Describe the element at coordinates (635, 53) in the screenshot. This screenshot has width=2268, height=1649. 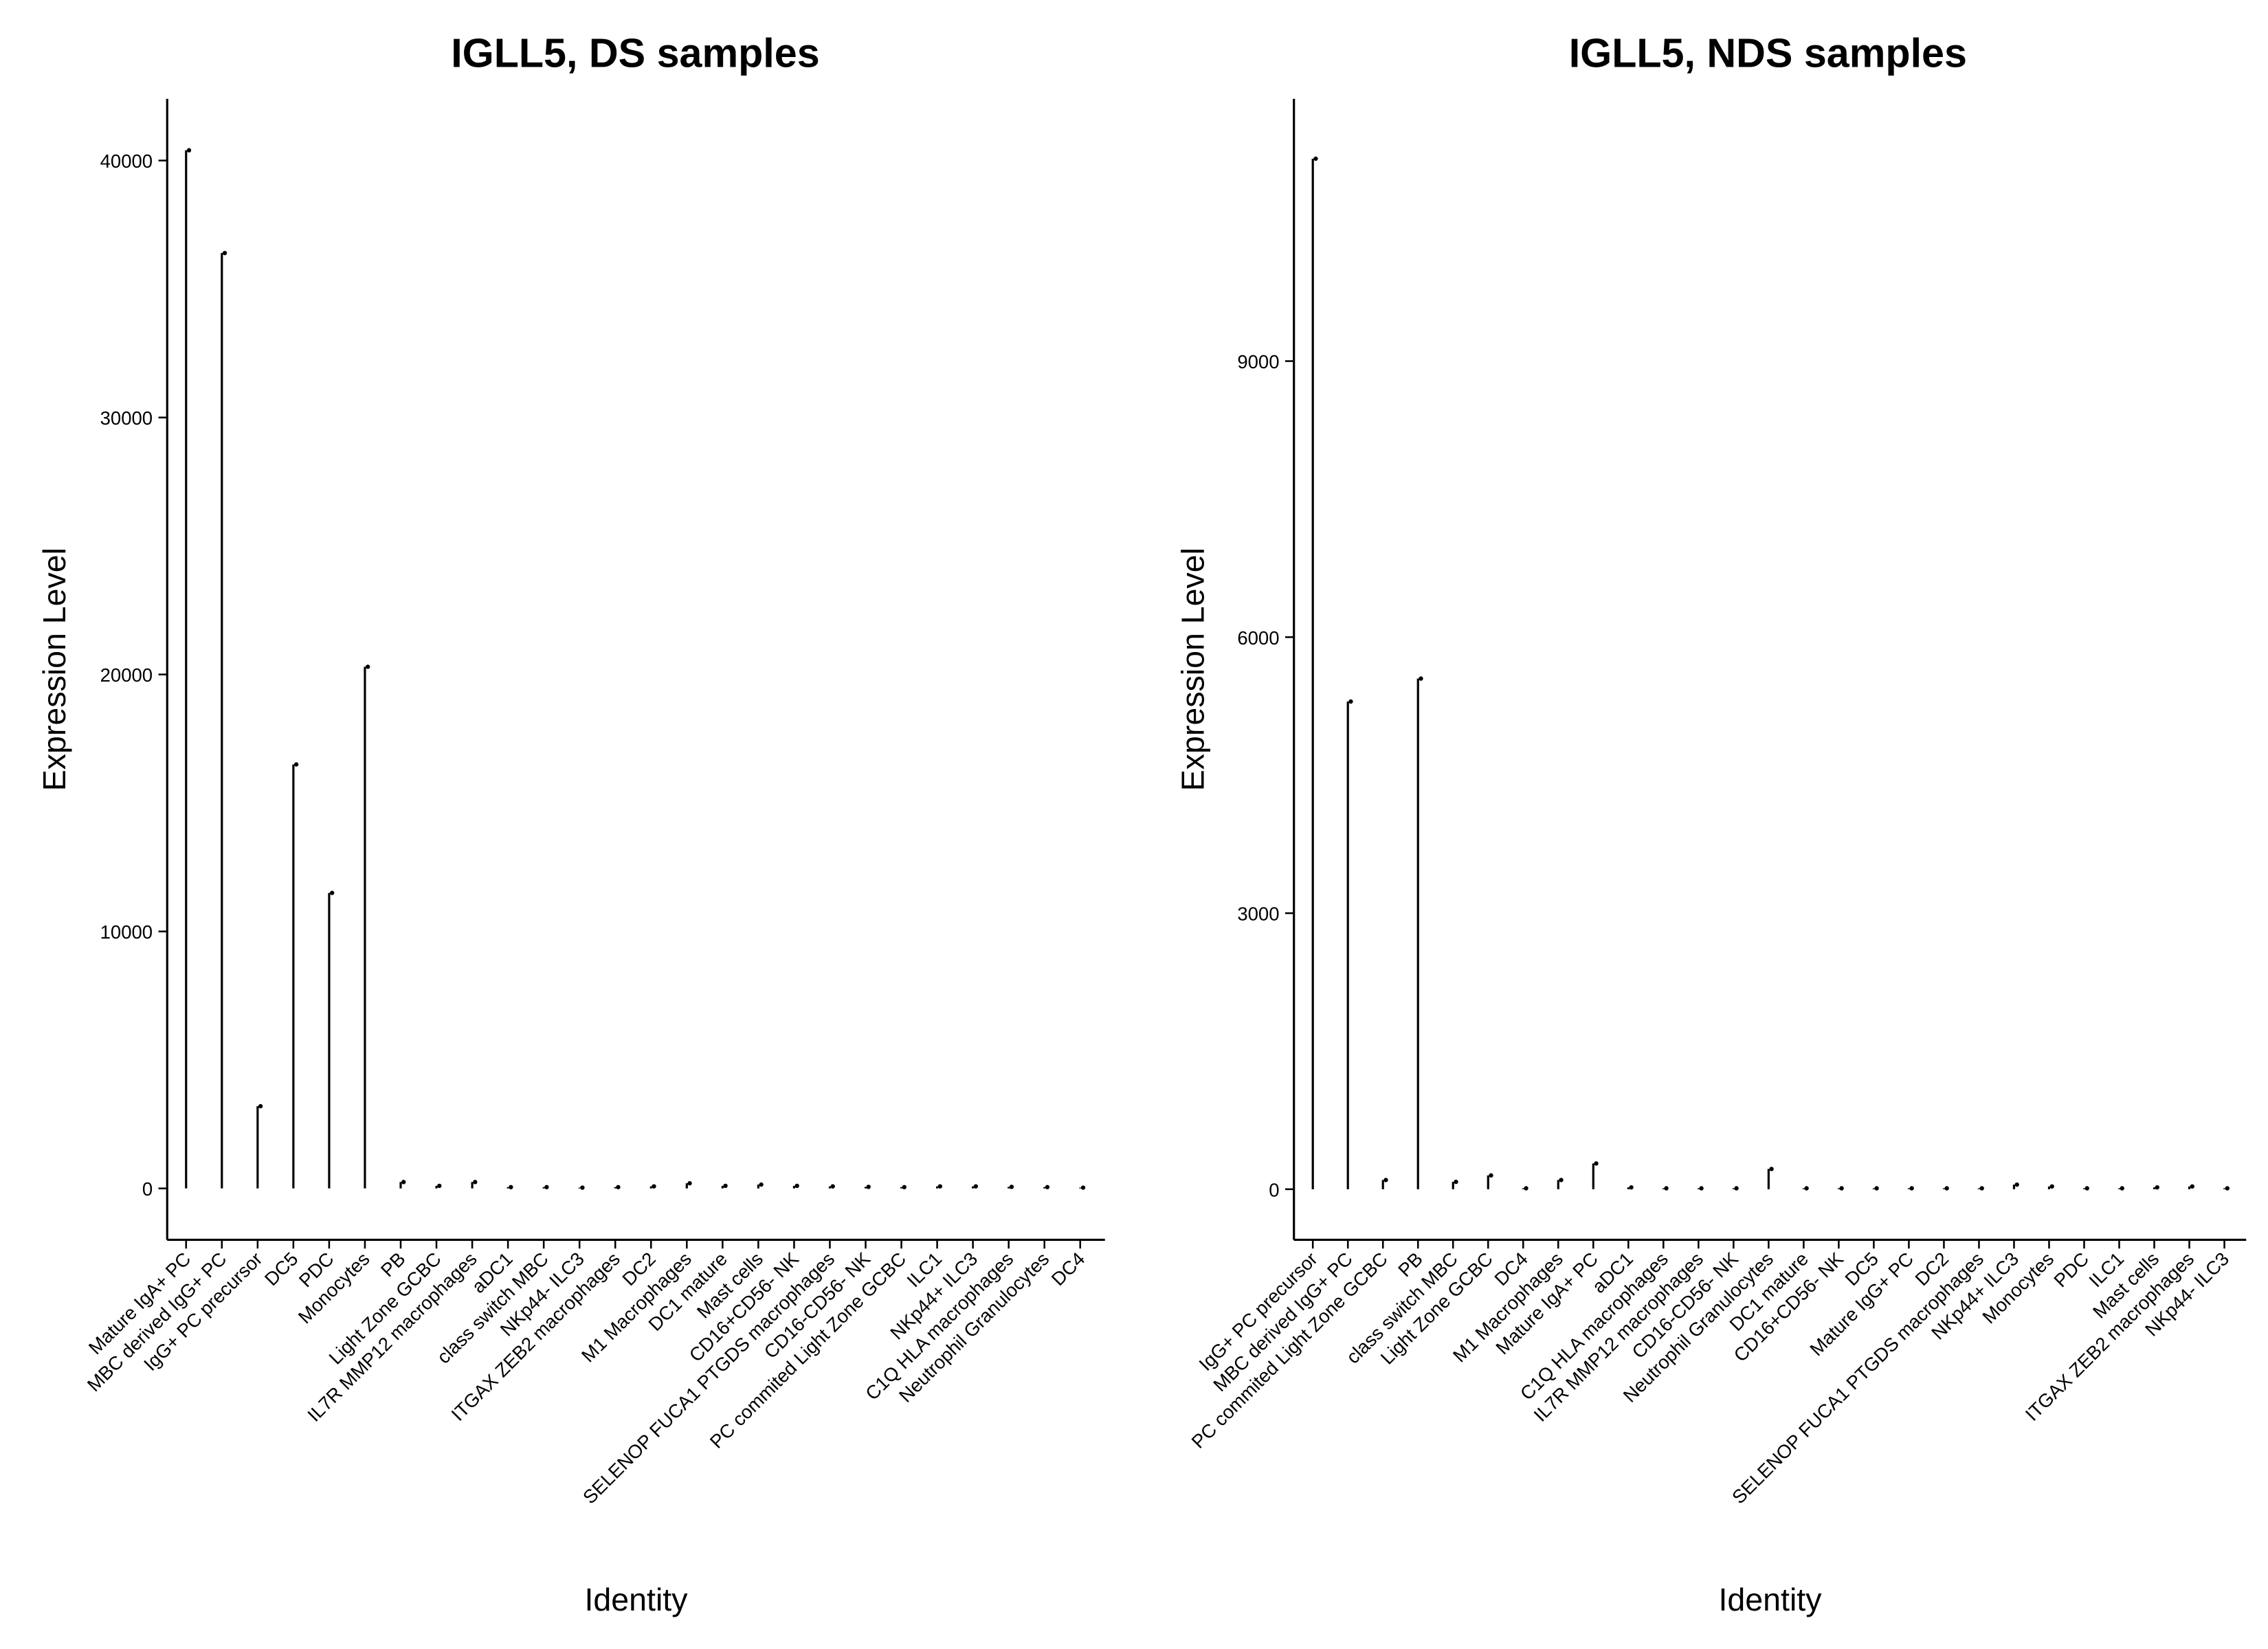
I see `chart-title: IGLL5, DS samples` at that location.